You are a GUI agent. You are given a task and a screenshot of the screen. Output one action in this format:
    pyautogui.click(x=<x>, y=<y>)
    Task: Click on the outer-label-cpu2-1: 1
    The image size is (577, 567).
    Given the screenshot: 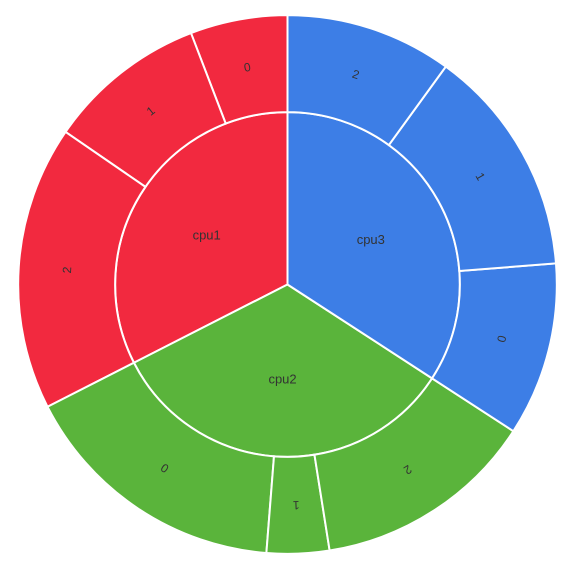 What is the action you would take?
    pyautogui.click(x=296, y=505)
    